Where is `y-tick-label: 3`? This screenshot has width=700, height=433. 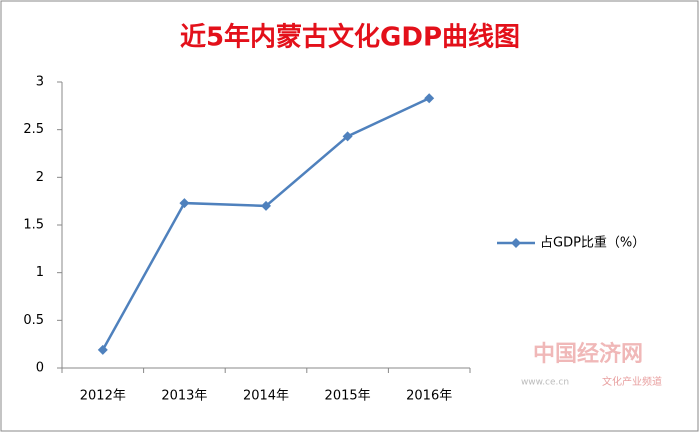 y-tick-label: 3 is located at coordinates (40, 82).